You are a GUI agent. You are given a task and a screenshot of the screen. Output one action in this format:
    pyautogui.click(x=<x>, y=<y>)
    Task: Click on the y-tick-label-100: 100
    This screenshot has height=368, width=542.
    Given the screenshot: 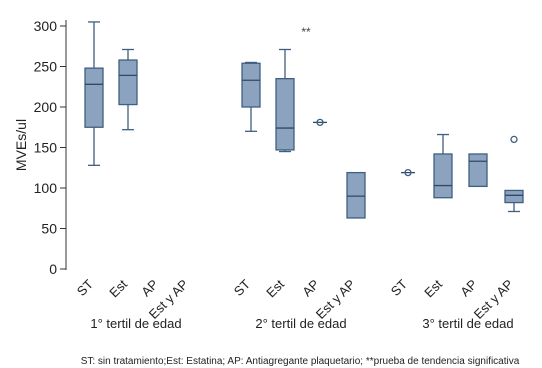 What is the action you would take?
    pyautogui.click(x=46, y=188)
    